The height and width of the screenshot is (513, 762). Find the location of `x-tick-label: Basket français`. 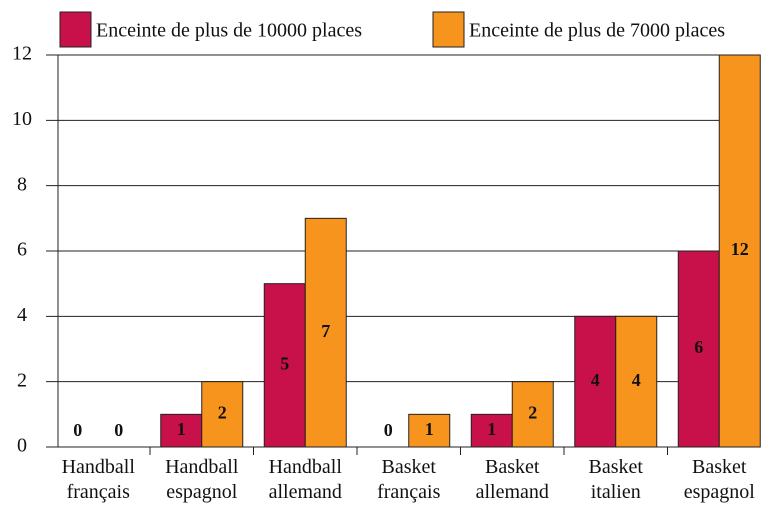

x-tick-label: Basket français is located at coordinates (409, 479).